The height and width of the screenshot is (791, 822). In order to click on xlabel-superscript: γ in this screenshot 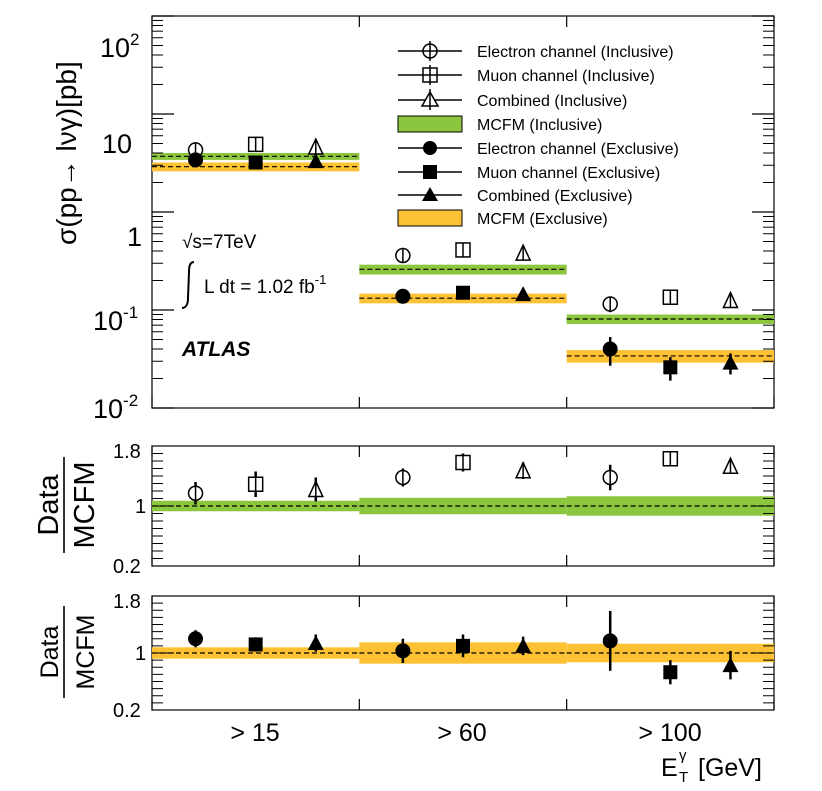, I will do `click(683, 755)`.